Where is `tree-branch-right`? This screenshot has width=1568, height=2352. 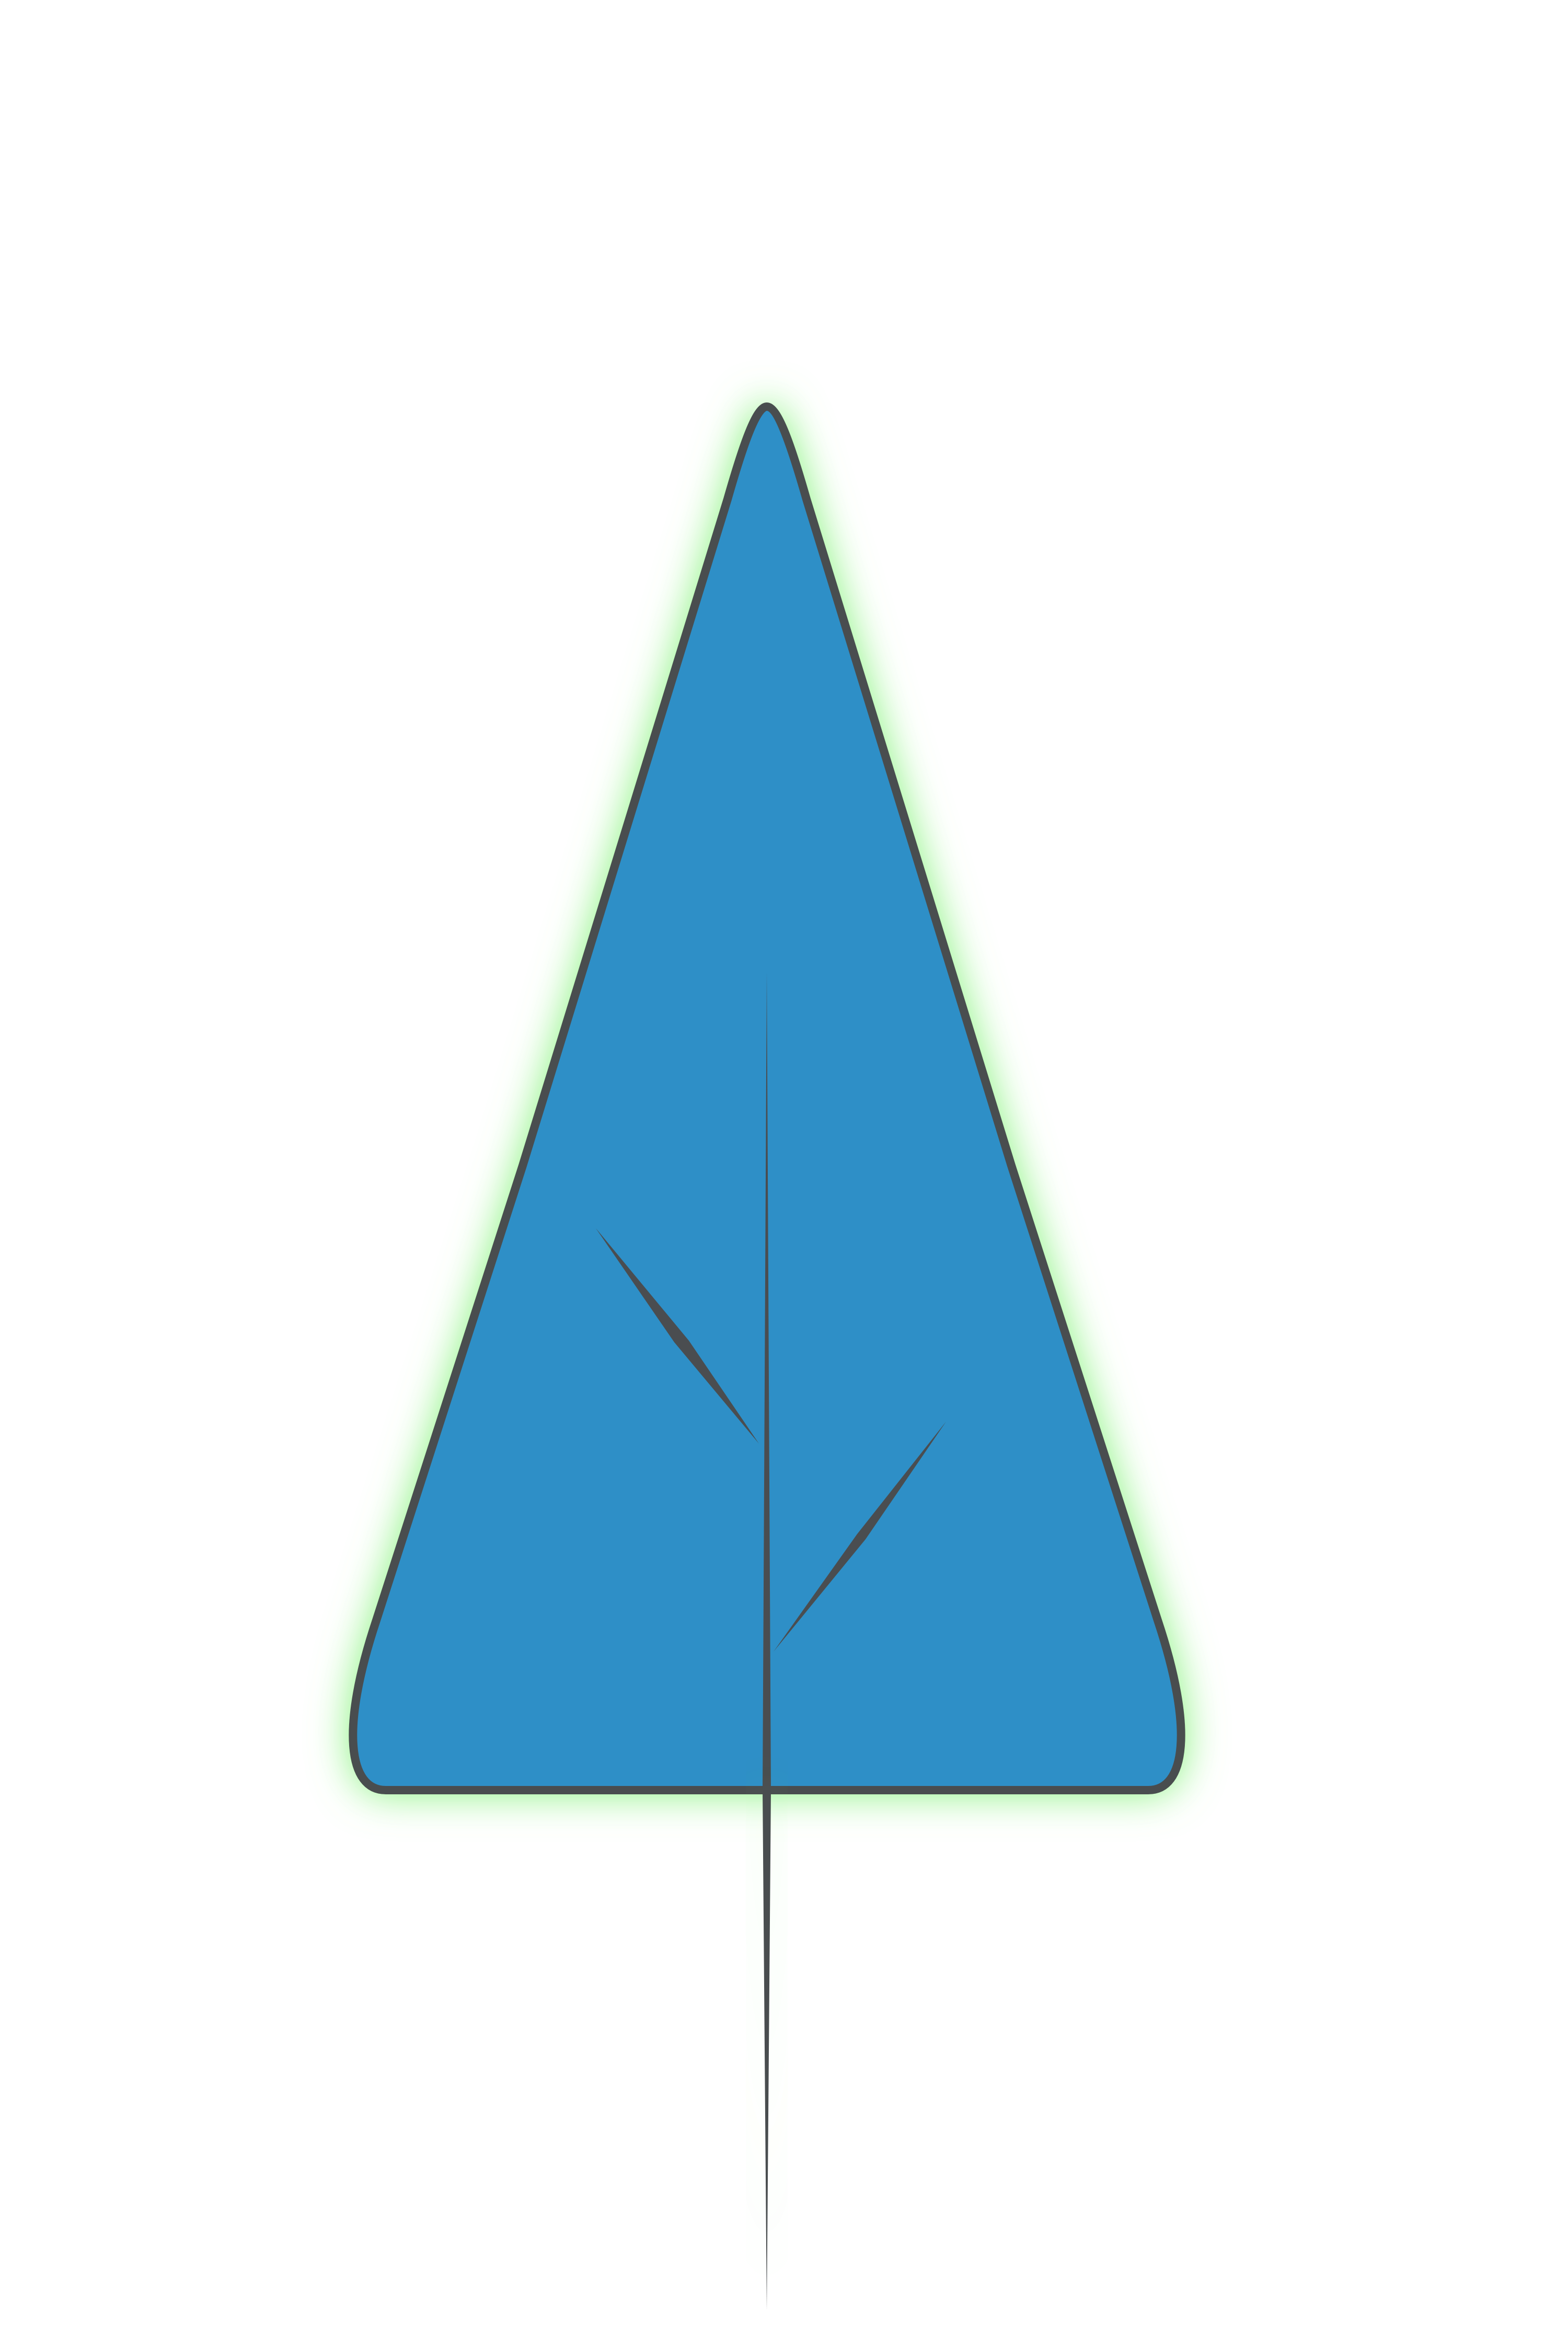 tree-branch-right is located at coordinates (860, 1537).